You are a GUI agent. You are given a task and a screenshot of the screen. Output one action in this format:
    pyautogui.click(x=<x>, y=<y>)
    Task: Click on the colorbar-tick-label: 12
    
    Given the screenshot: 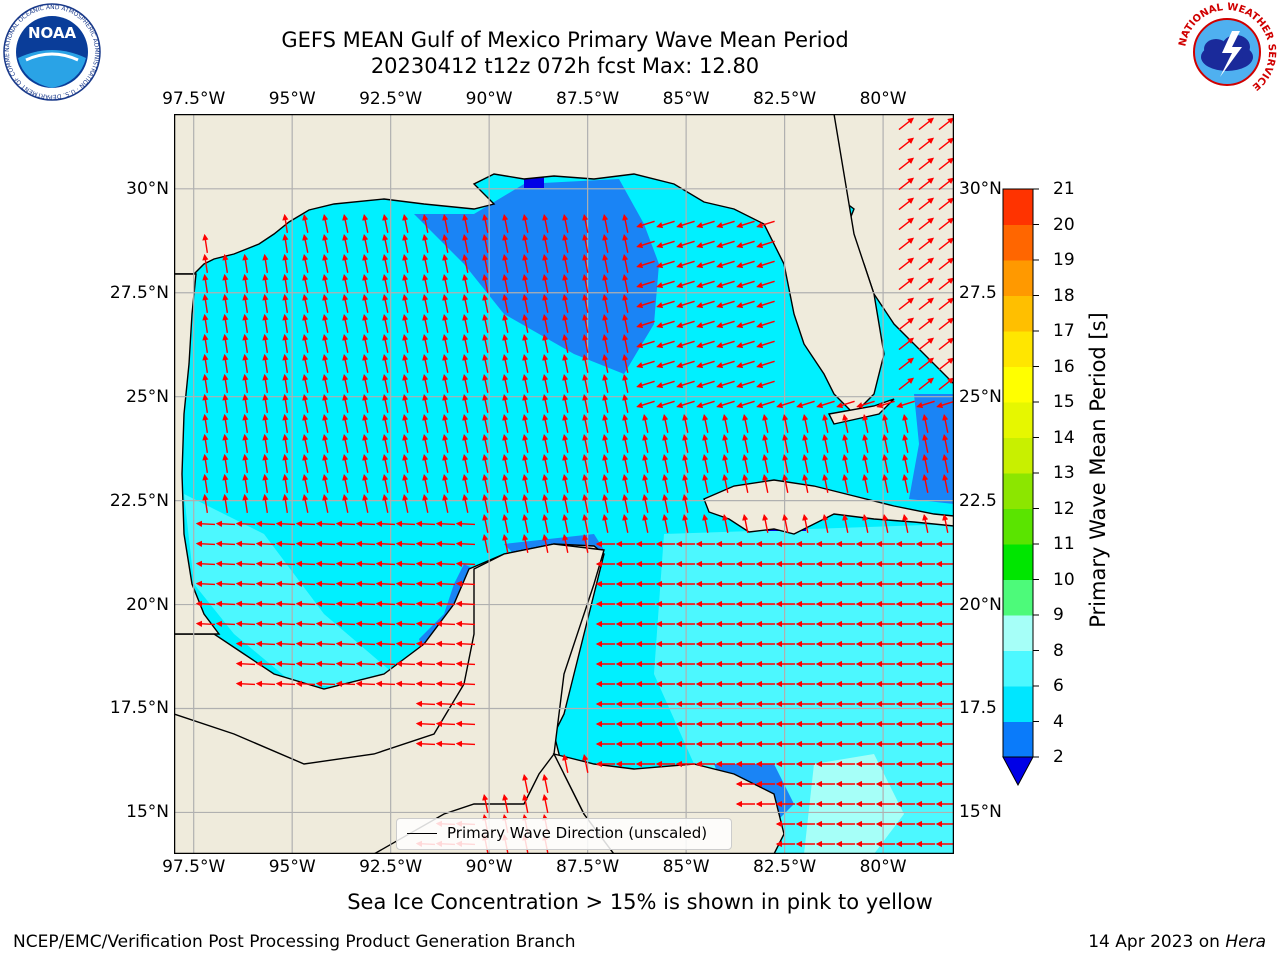 What is the action you would take?
    pyautogui.click(x=1064, y=508)
    